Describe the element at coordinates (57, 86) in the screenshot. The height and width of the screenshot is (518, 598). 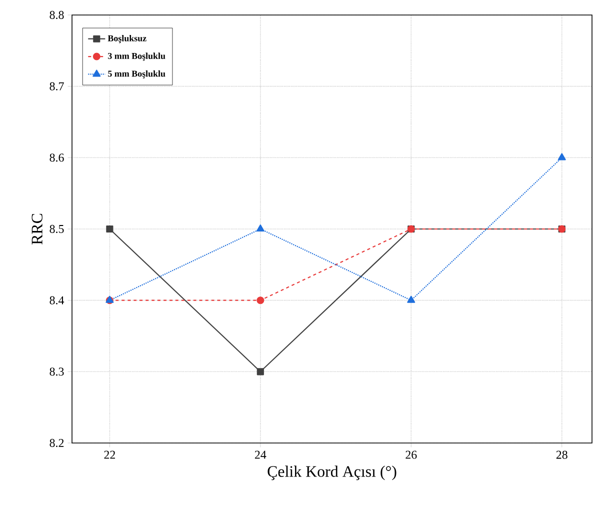
I see `y-tick-label: 8.7` at that location.